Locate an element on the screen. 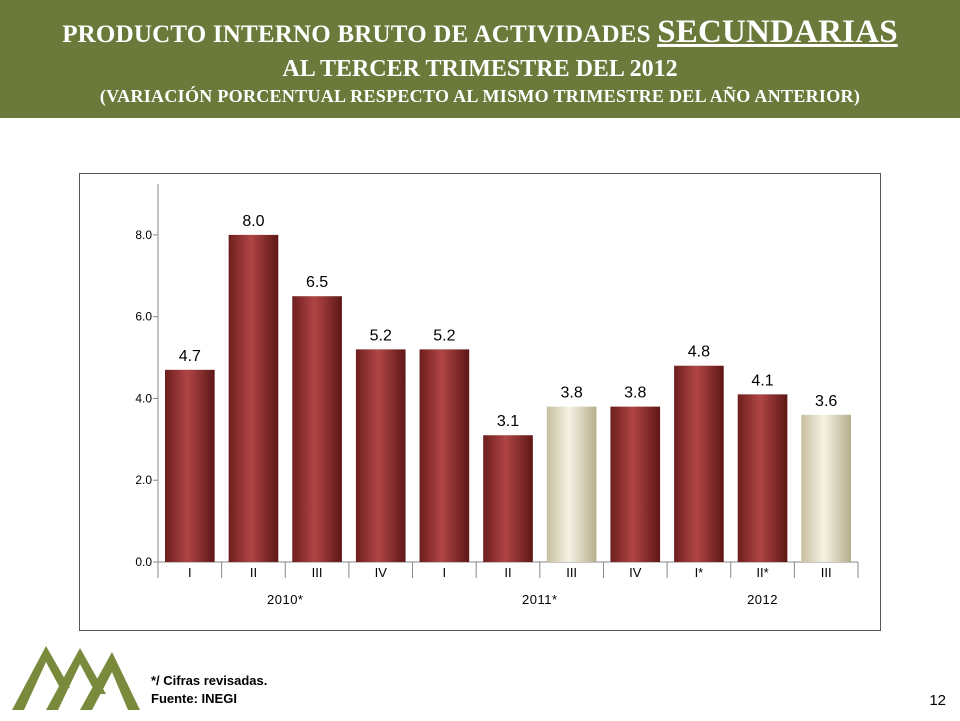 This screenshot has width=960, height=721. bar-value-label: 4.1 is located at coordinates (762, 380).